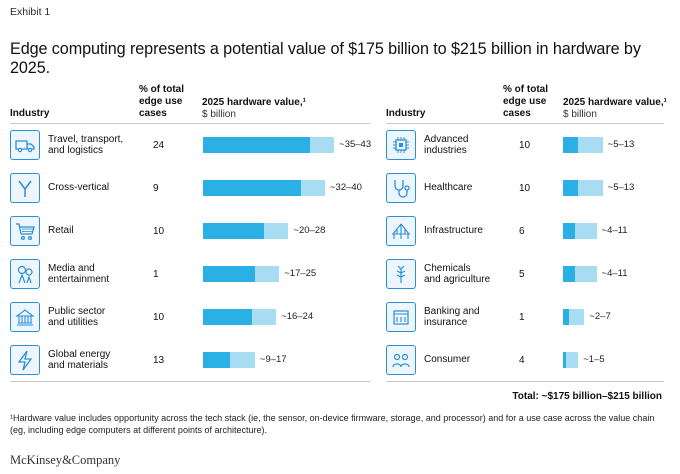 The width and height of the screenshot is (680, 474). Describe the element at coordinates (594, 359) in the screenshot. I see `range-label: ~1–5` at that location.